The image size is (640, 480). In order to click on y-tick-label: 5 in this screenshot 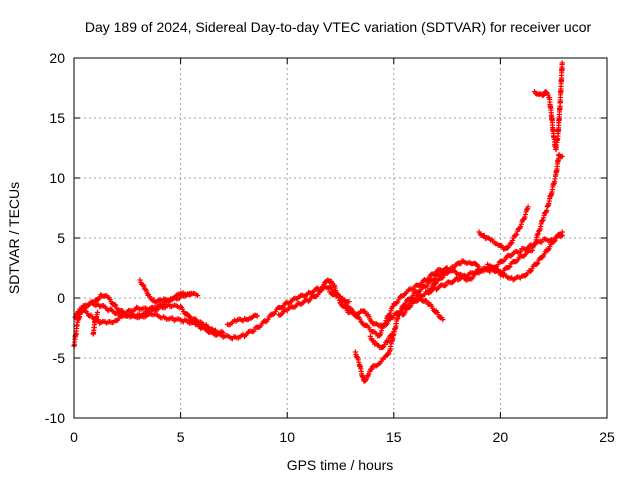, I will do `click(61, 238)`.